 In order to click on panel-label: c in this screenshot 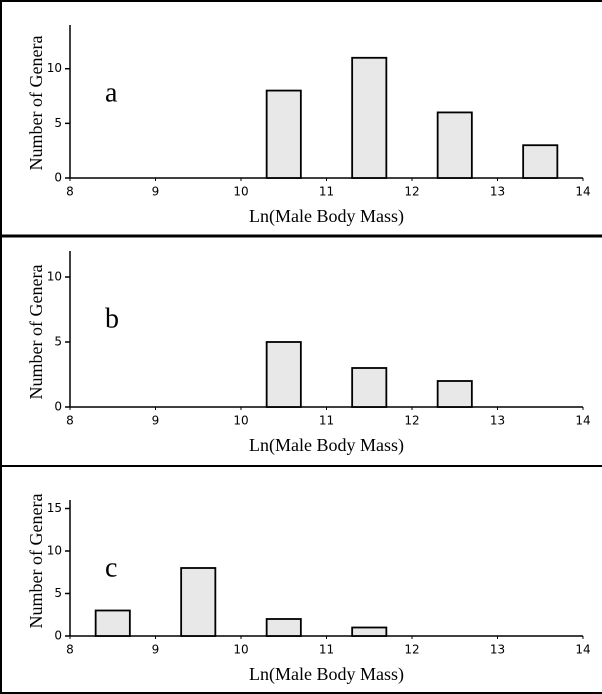, I will do `click(111, 567)`.